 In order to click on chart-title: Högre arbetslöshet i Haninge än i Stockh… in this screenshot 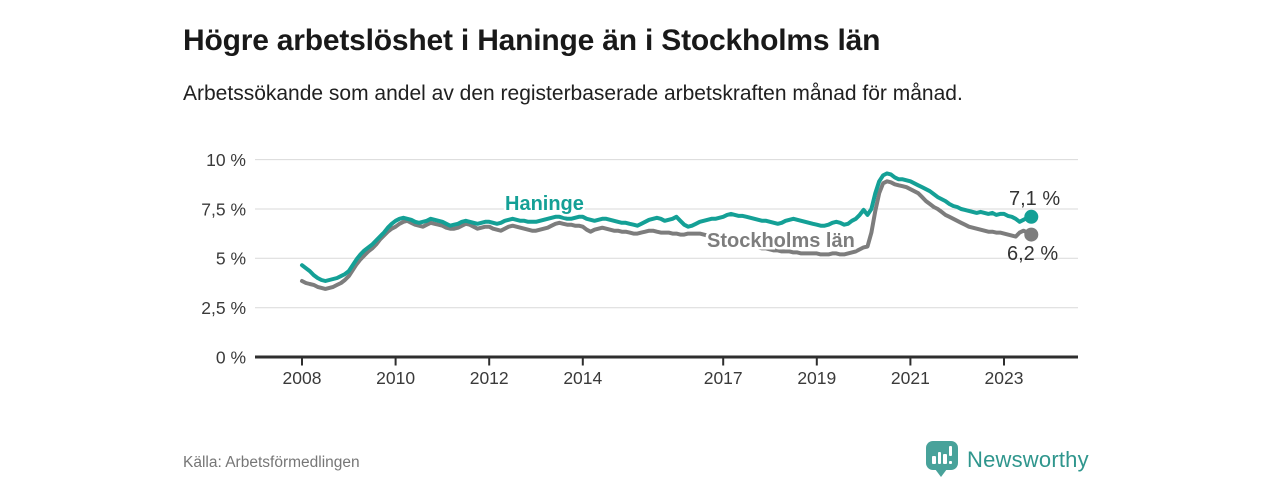, I will do `click(532, 41)`.